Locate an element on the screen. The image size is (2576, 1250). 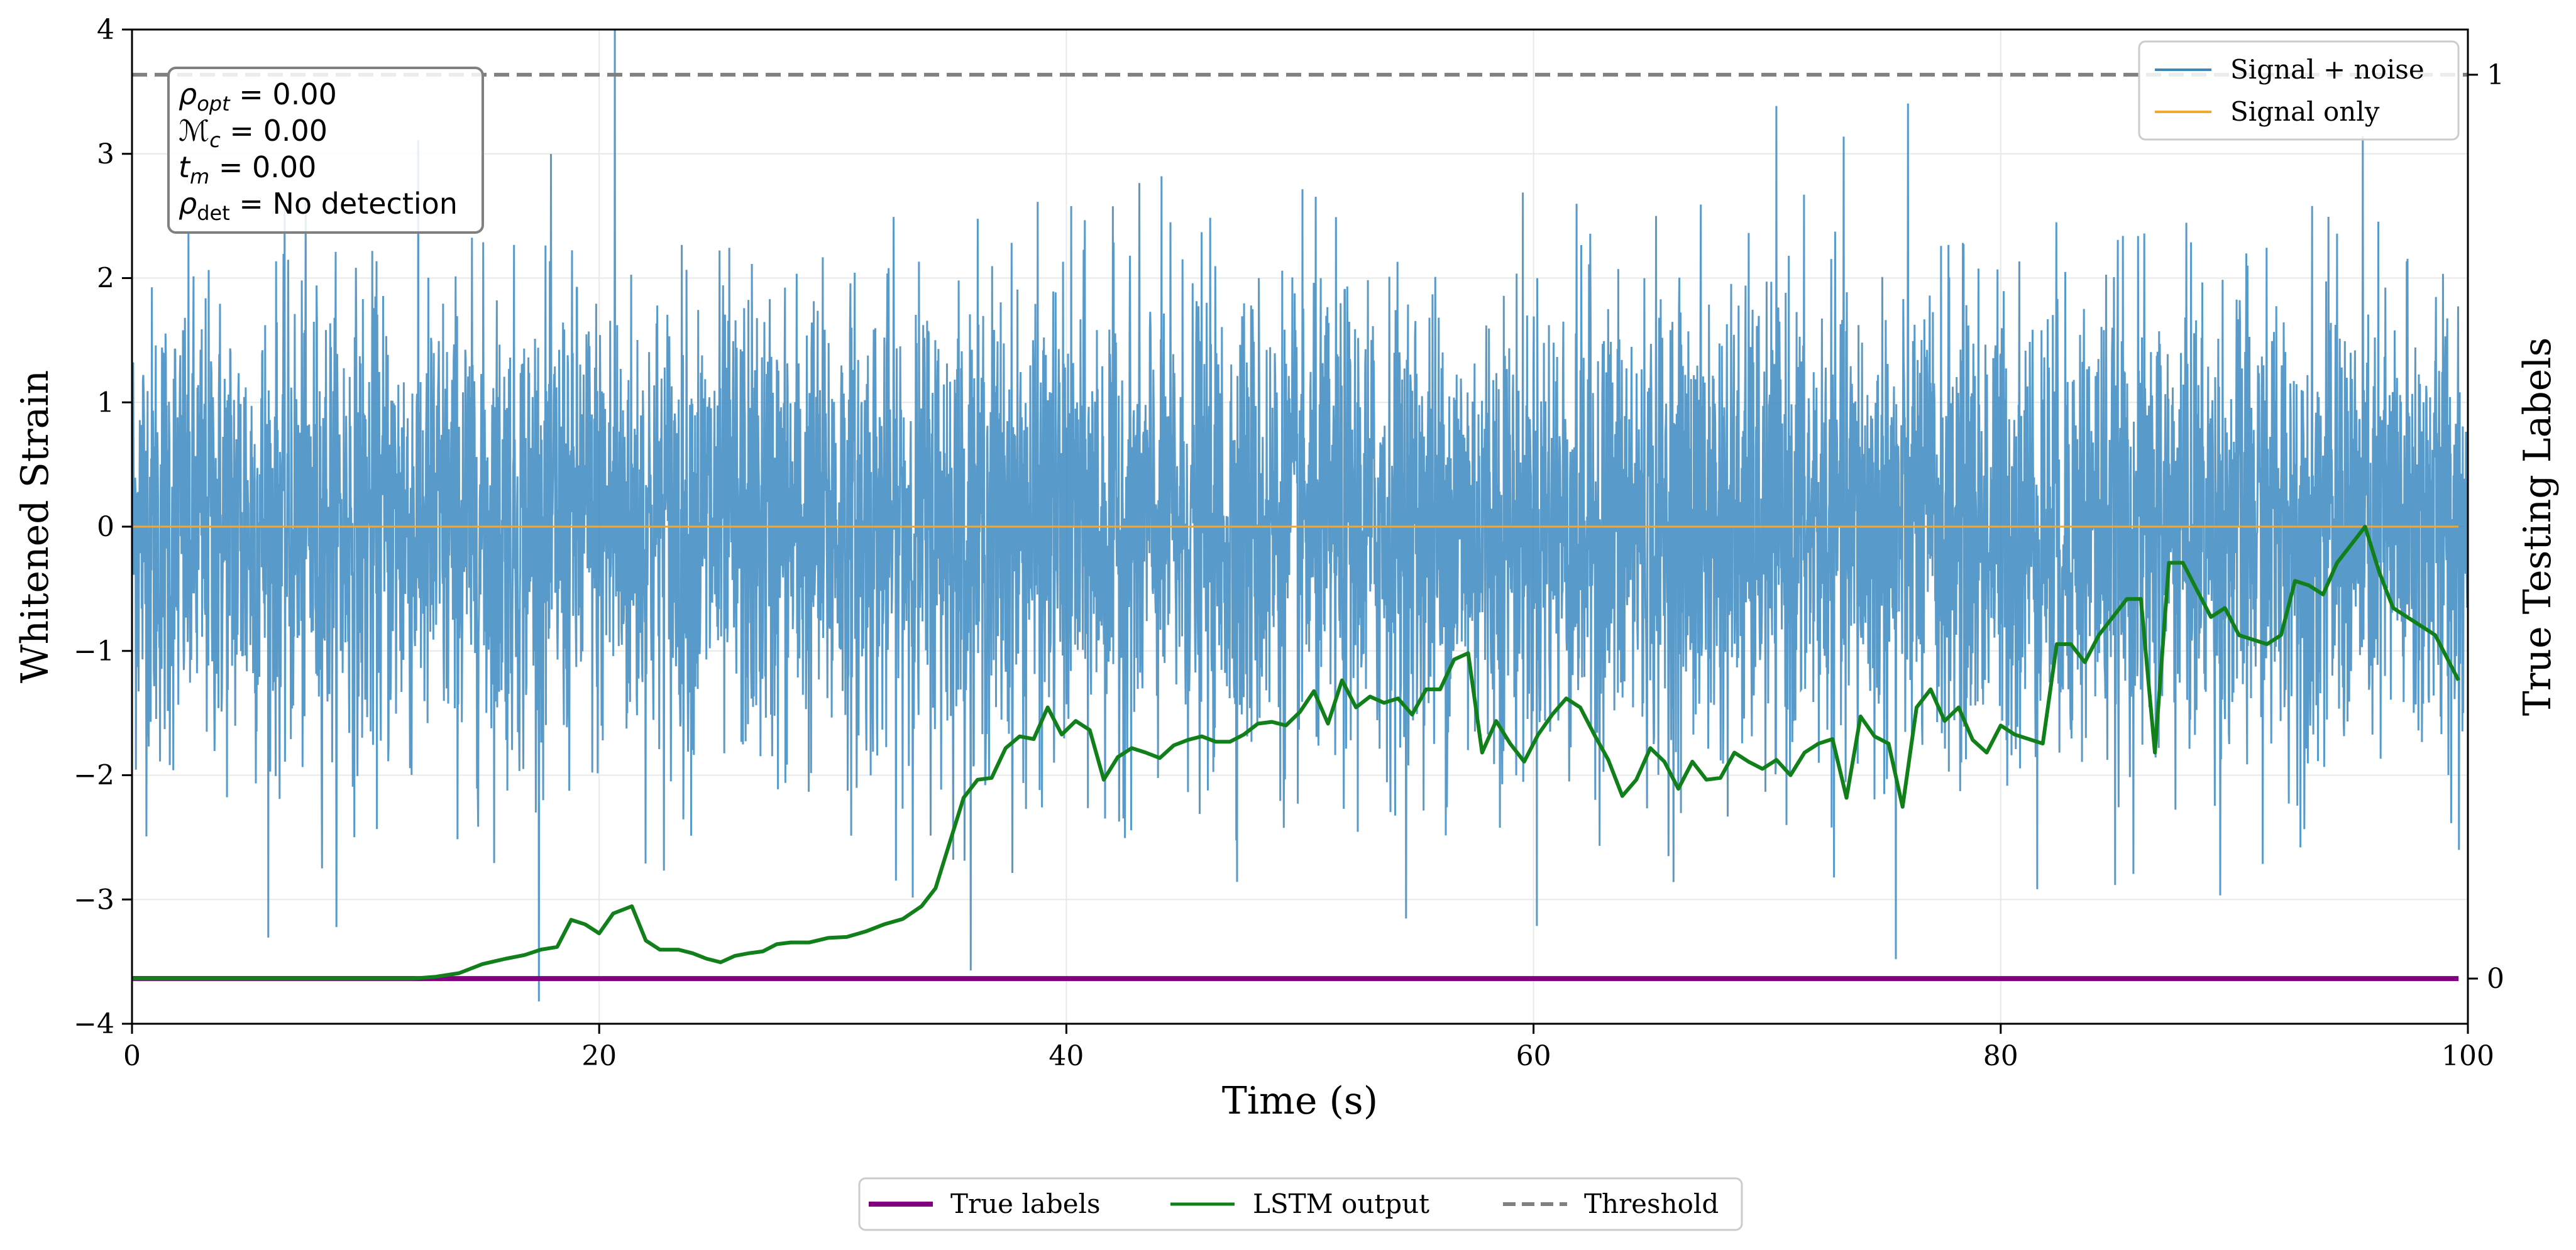
y-left-tick-label-5: 1 is located at coordinates (105, 403).